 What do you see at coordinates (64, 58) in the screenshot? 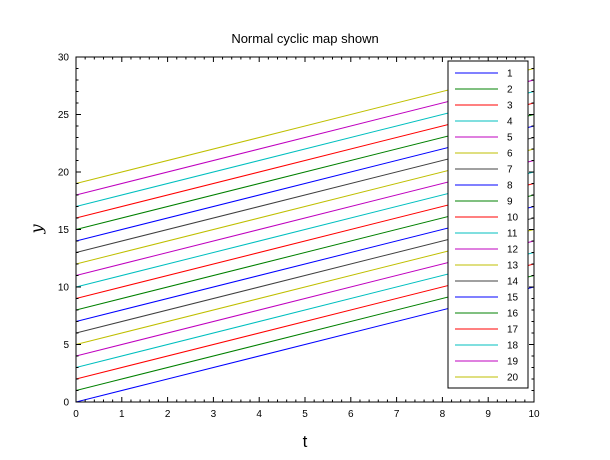
I see `y-tick-label: 30` at bounding box center [64, 58].